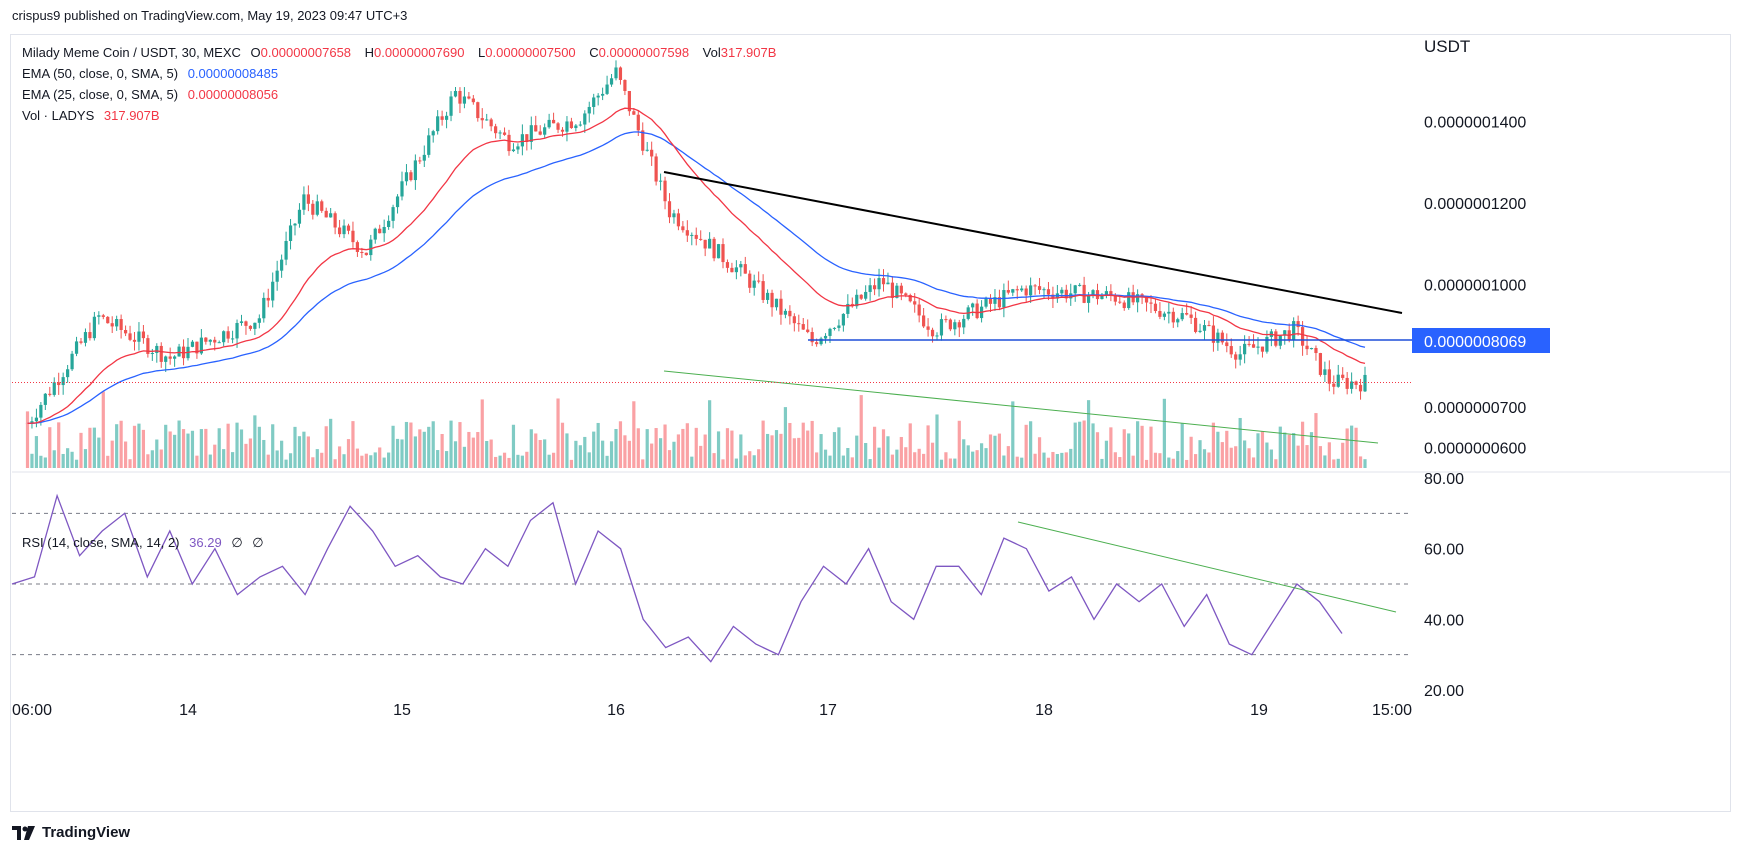 This screenshot has width=1746, height=856. I want to click on footer-brand: TradingView, so click(71, 832).